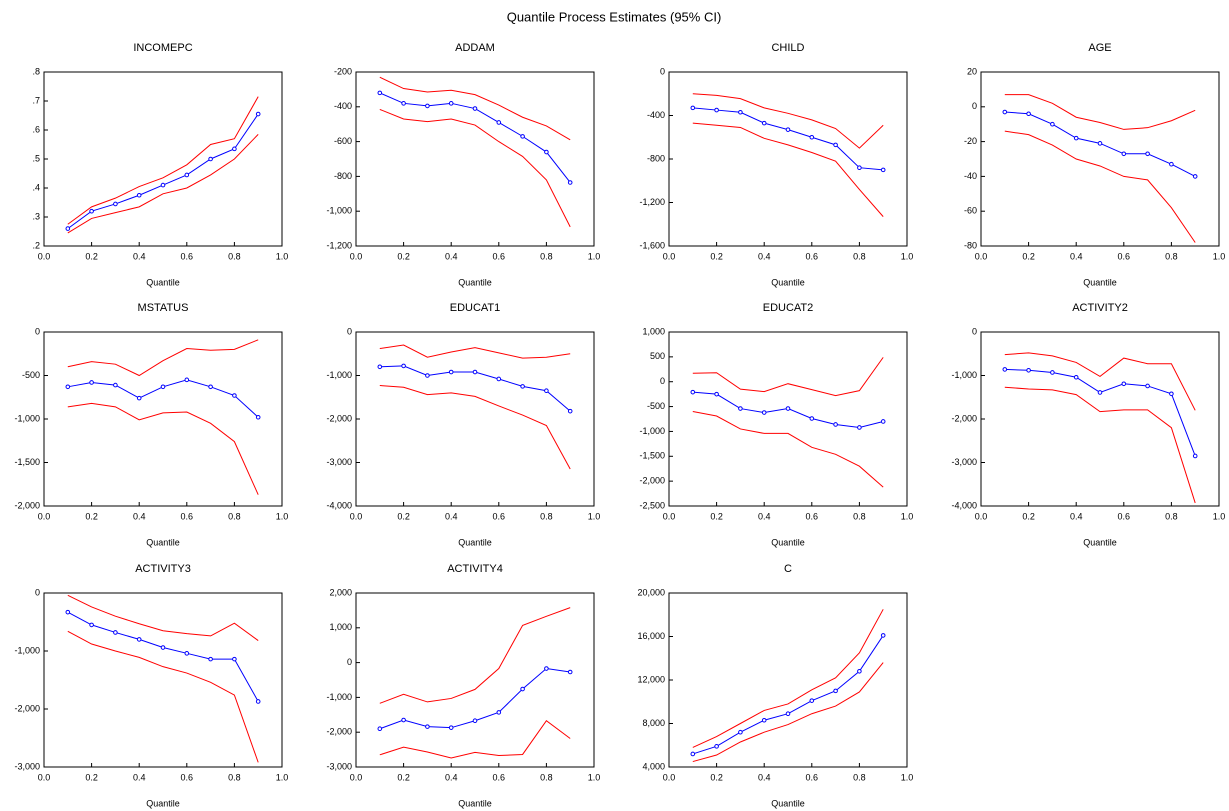 Image resolution: width=1229 pixels, height=811 pixels. Describe the element at coordinates (656, 406) in the screenshot. I see `y-tick-label: -500` at that location.